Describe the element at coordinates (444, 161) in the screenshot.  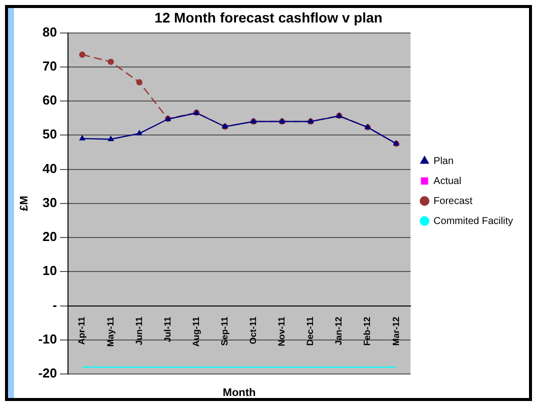
I see `legend-label: Plan` at that location.